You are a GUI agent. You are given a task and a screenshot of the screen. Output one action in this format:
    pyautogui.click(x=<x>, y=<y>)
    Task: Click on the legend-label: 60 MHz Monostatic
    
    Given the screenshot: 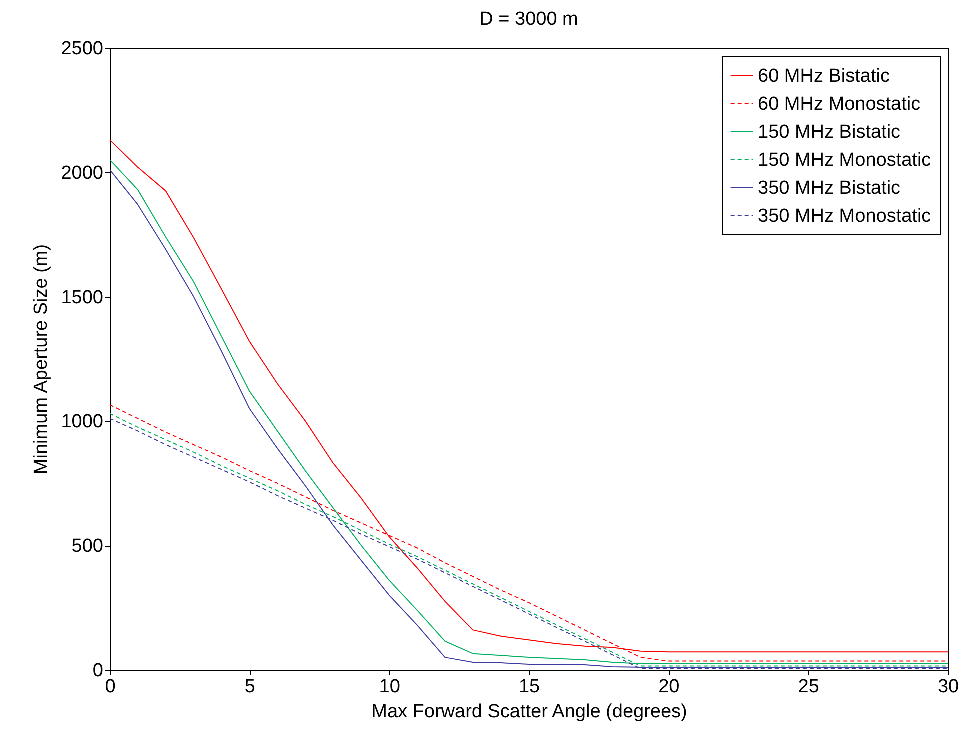 What is the action you would take?
    pyautogui.click(x=839, y=104)
    